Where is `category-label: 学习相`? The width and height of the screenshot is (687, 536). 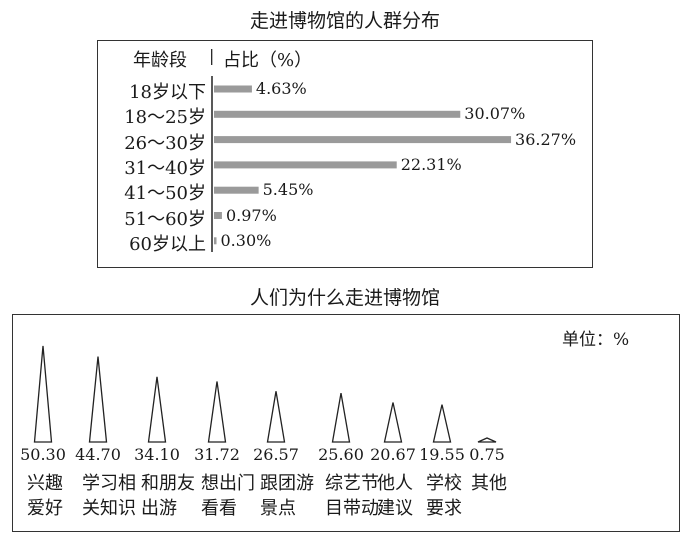
category-label: 学习相 is located at coordinates (109, 483).